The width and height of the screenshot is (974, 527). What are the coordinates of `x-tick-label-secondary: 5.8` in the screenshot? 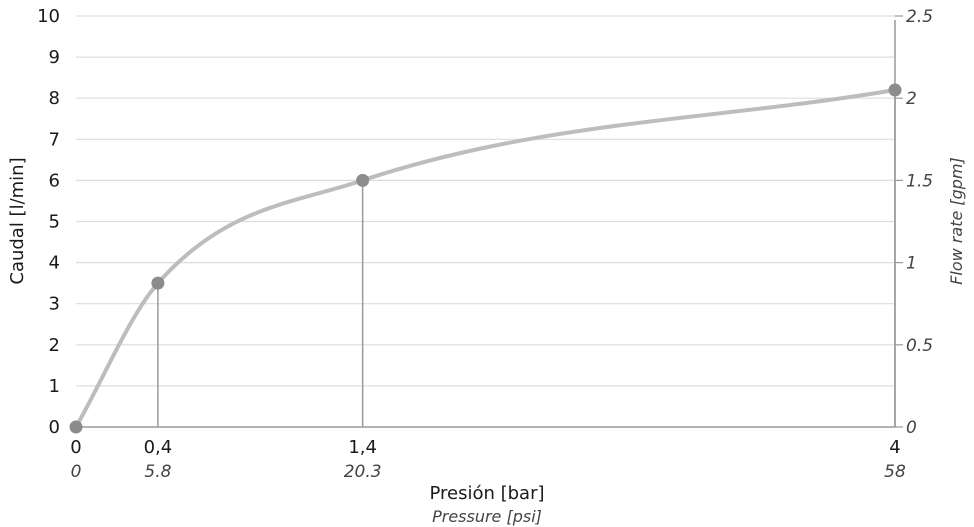 It's located at (157, 472).